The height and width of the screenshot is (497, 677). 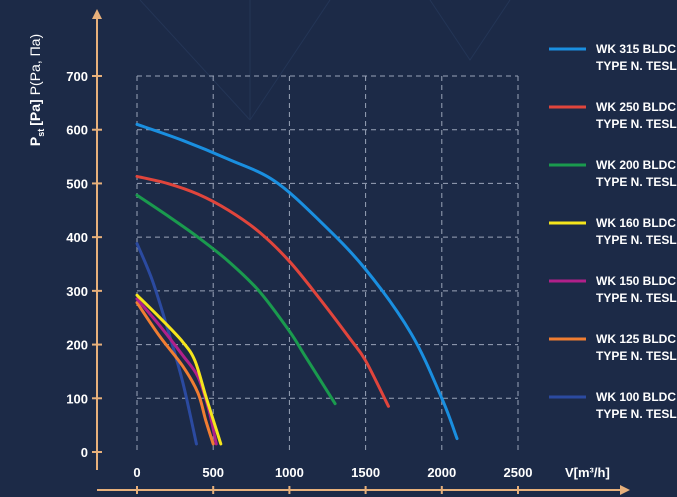 I want to click on legend-label: WK 100 BLDC, so click(x=636, y=397).